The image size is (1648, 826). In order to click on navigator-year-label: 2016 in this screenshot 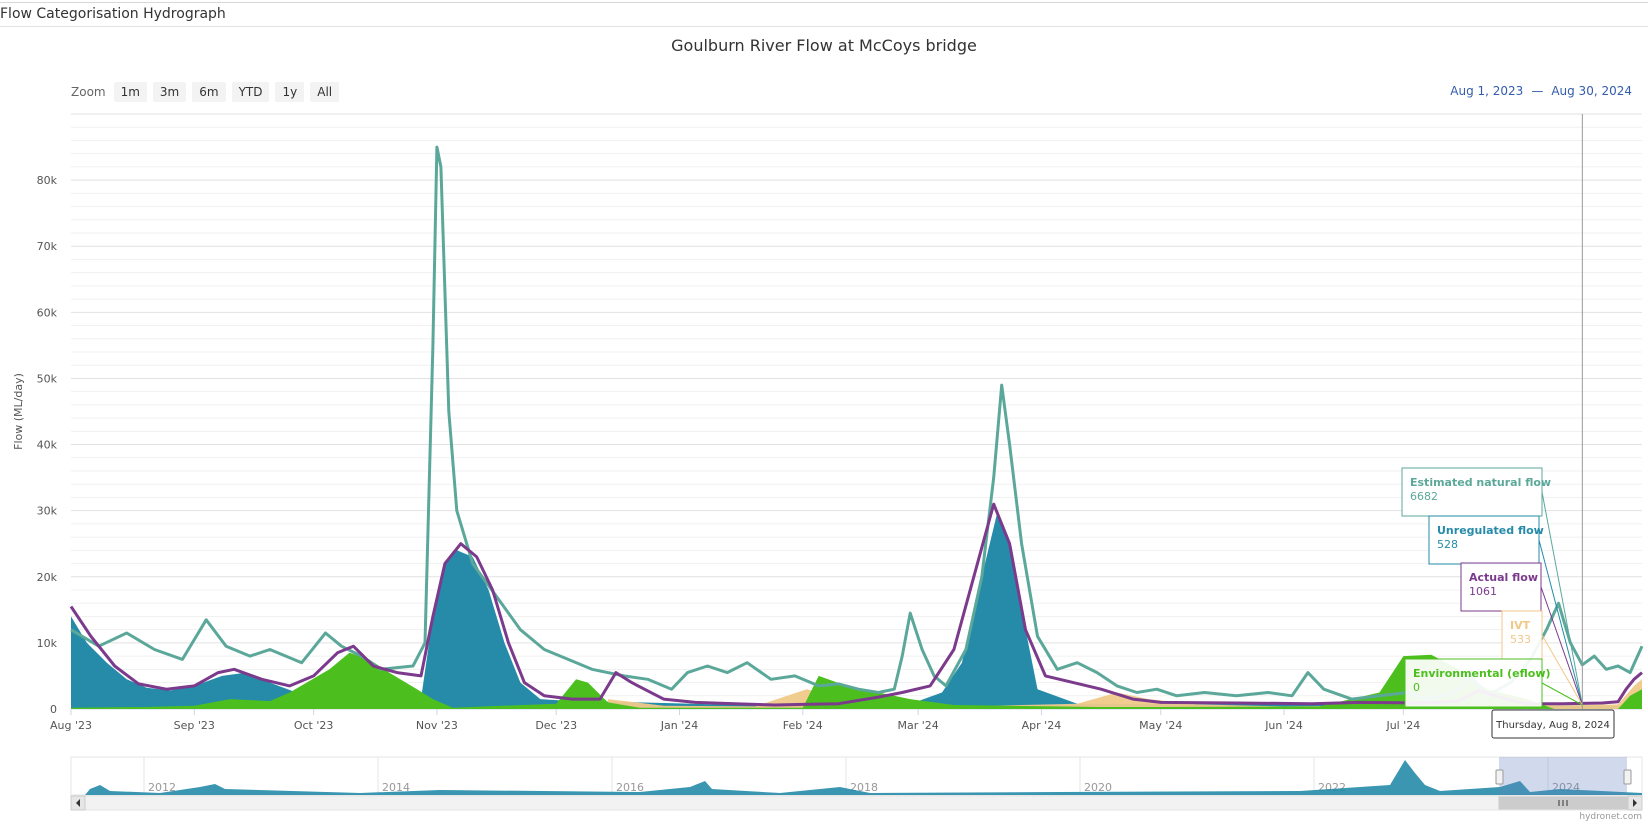, I will do `click(630, 787)`.